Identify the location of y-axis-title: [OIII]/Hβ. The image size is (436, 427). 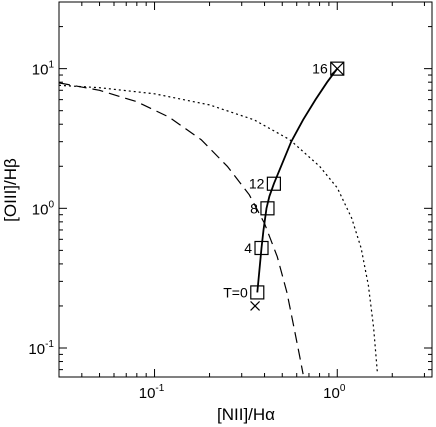
(10, 190).